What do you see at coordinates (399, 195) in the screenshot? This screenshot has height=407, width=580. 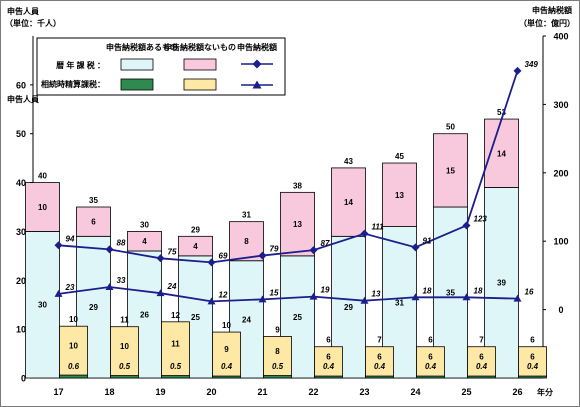 I see `bar-data-label: 13` at bounding box center [399, 195].